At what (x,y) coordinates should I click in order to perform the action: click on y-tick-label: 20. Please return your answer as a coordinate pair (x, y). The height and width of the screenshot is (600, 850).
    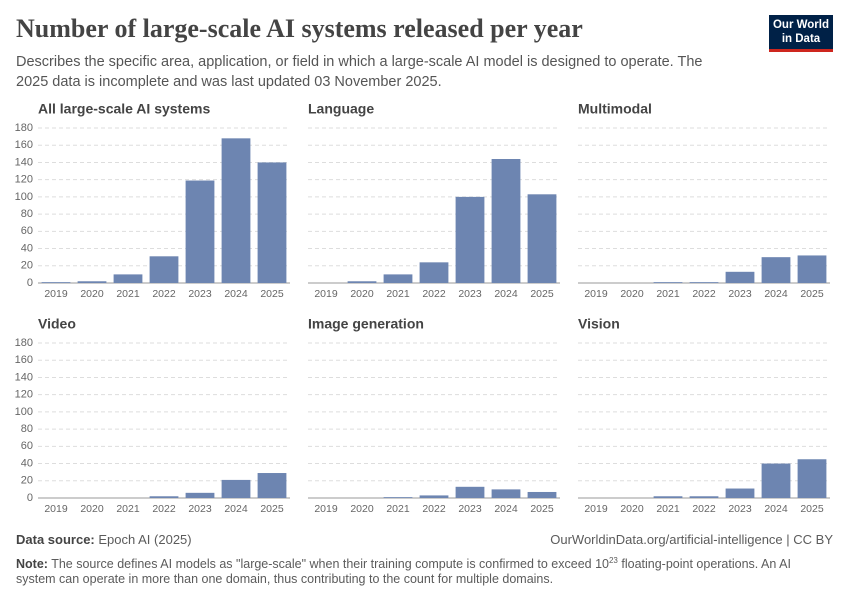
    Looking at the image, I should click on (27, 266).